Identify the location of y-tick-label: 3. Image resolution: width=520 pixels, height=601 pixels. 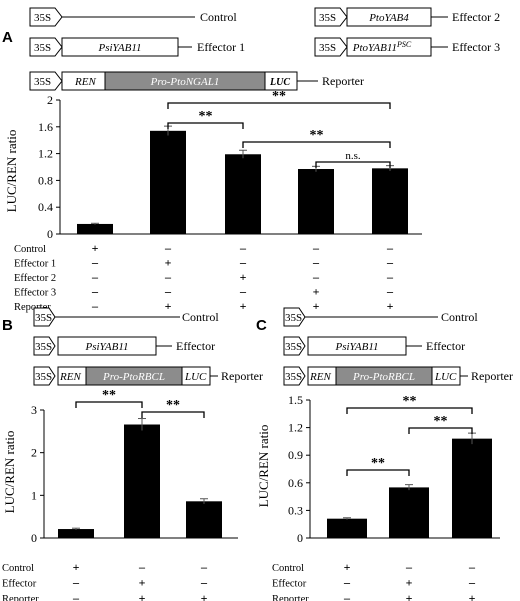
(34, 410).